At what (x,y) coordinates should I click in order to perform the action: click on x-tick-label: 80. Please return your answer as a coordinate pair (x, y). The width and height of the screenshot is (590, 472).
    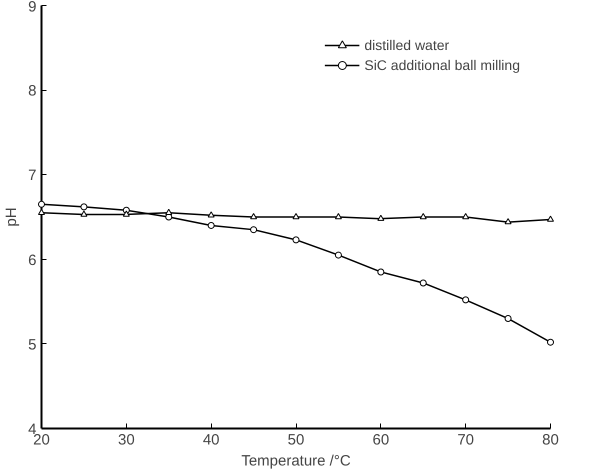
    Looking at the image, I should click on (550, 440).